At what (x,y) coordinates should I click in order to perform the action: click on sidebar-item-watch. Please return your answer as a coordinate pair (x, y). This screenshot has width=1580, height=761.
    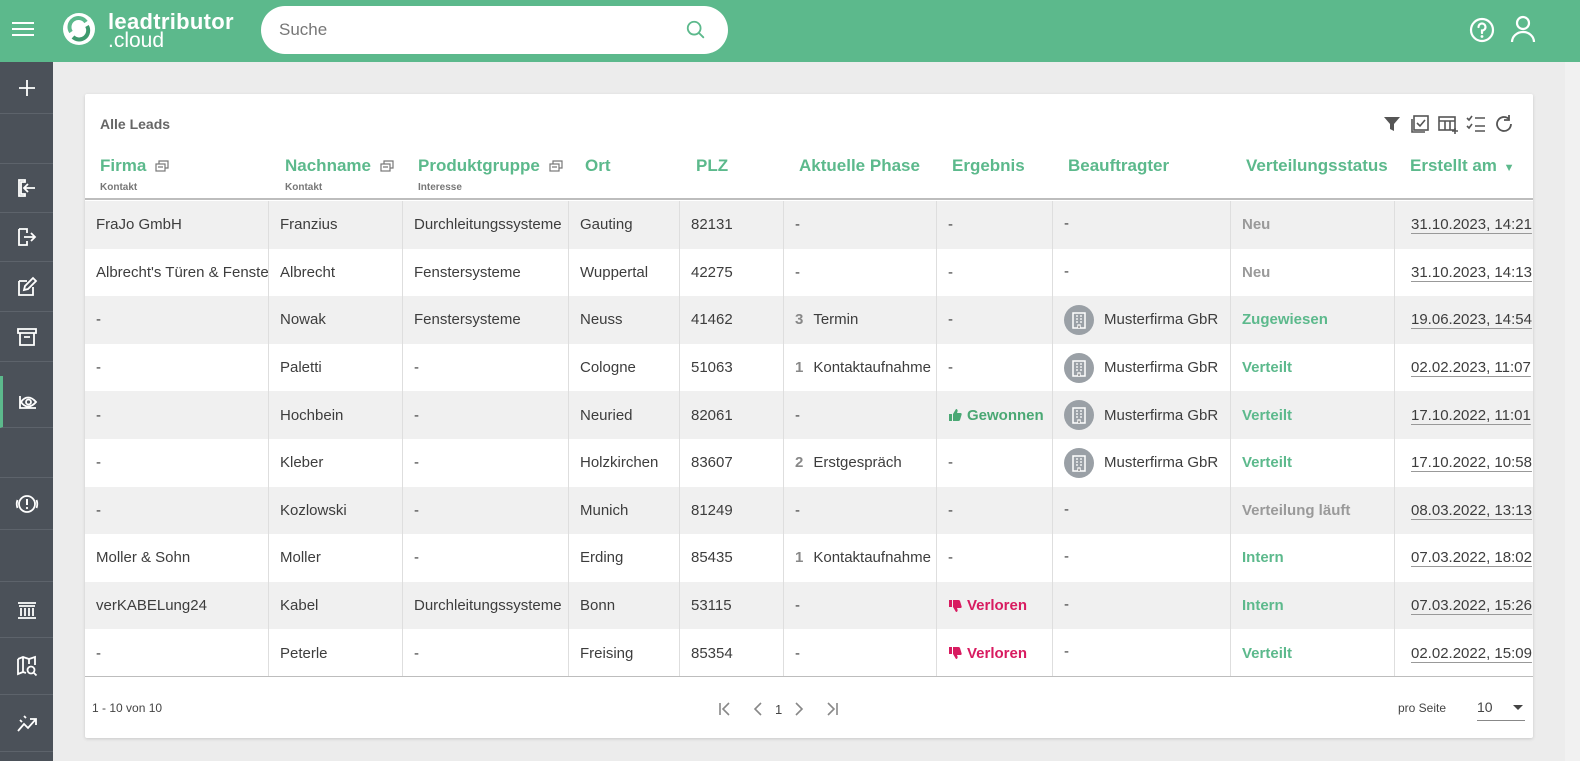
    Looking at the image, I should click on (26, 402).